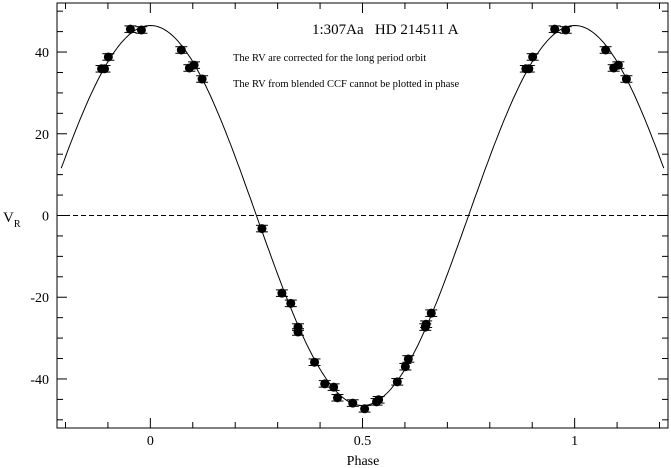 Image resolution: width=671 pixels, height=468 pixels. What do you see at coordinates (363, 441) in the screenshot?
I see `x-tick-label: 0.5` at bounding box center [363, 441].